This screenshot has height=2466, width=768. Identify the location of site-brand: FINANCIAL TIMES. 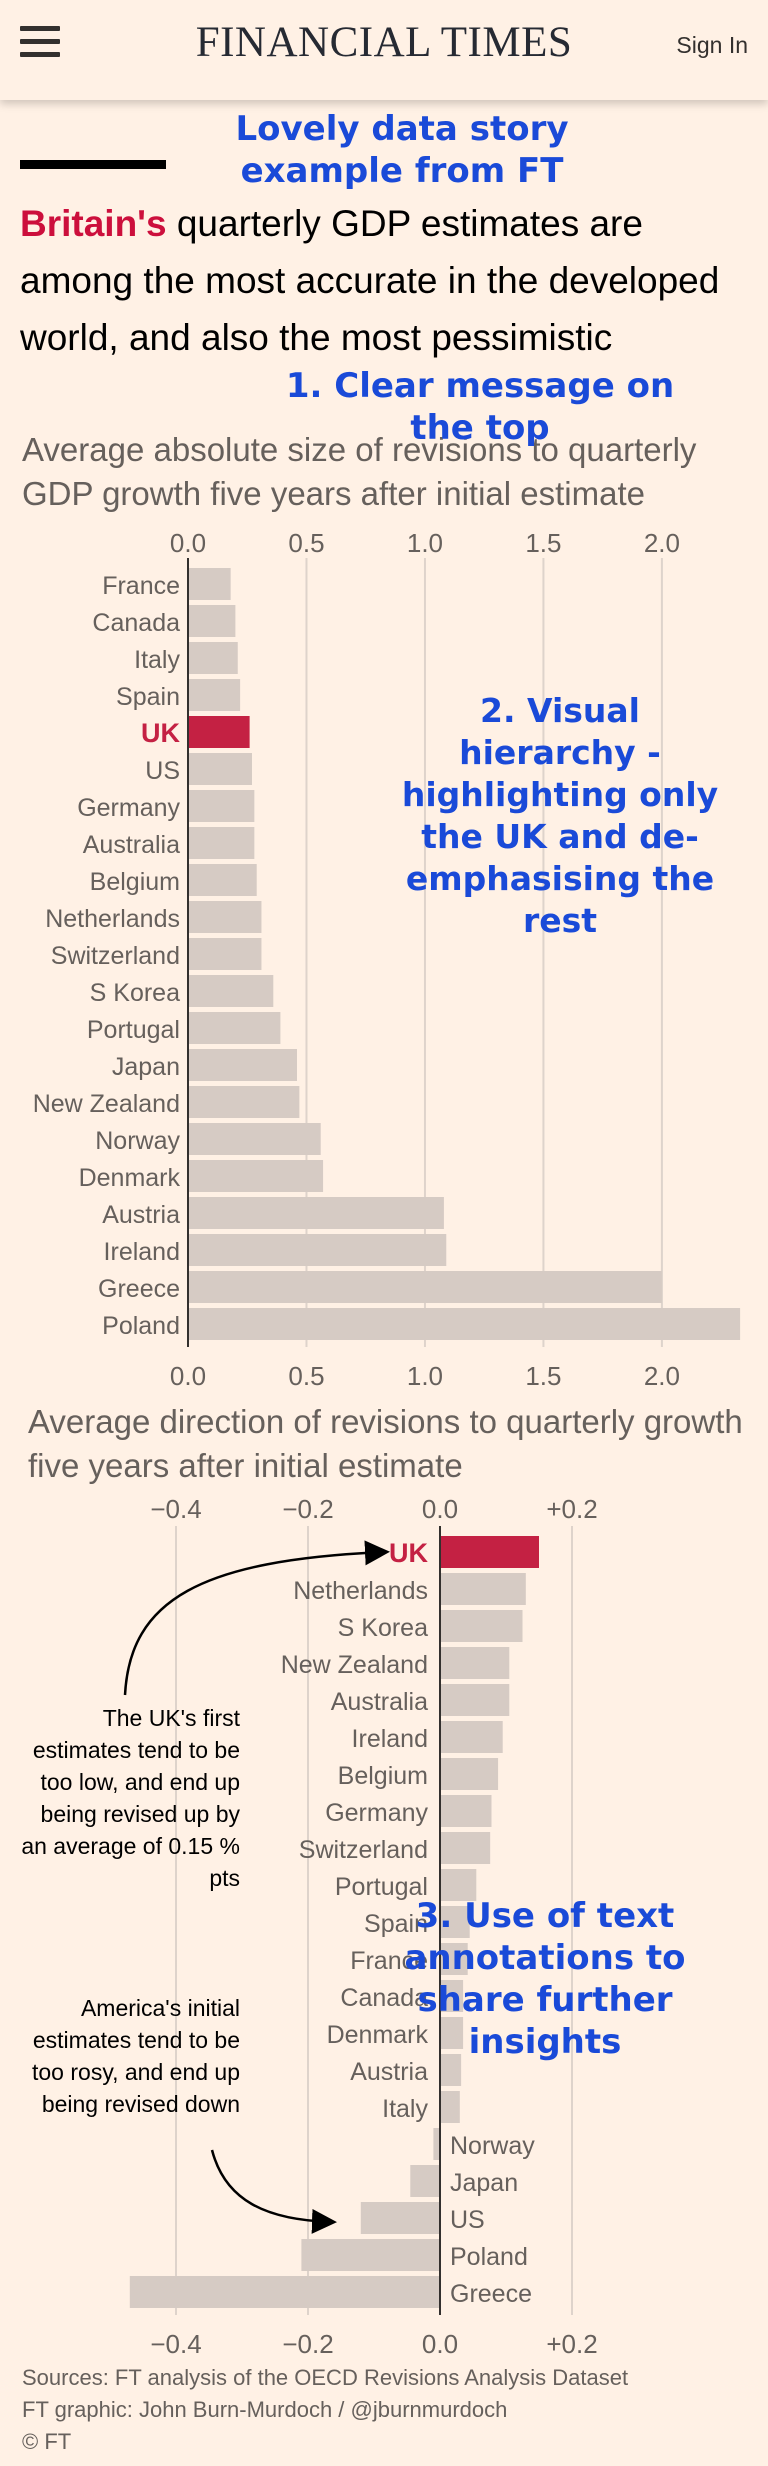
(384, 42).